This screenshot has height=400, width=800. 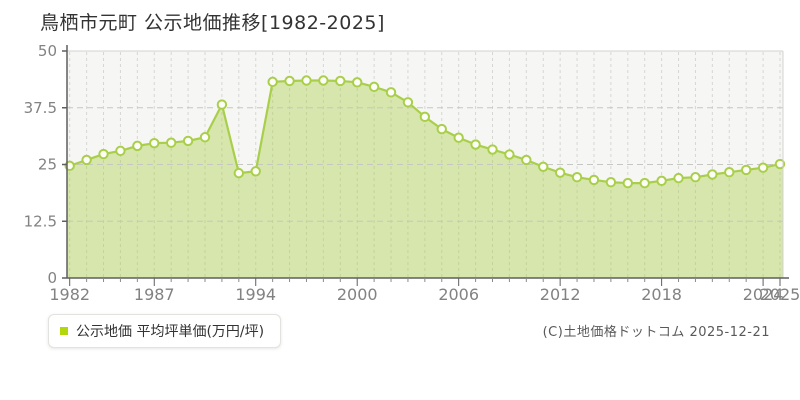 I want to click on x-tick-label: 2024, so click(x=763, y=294).